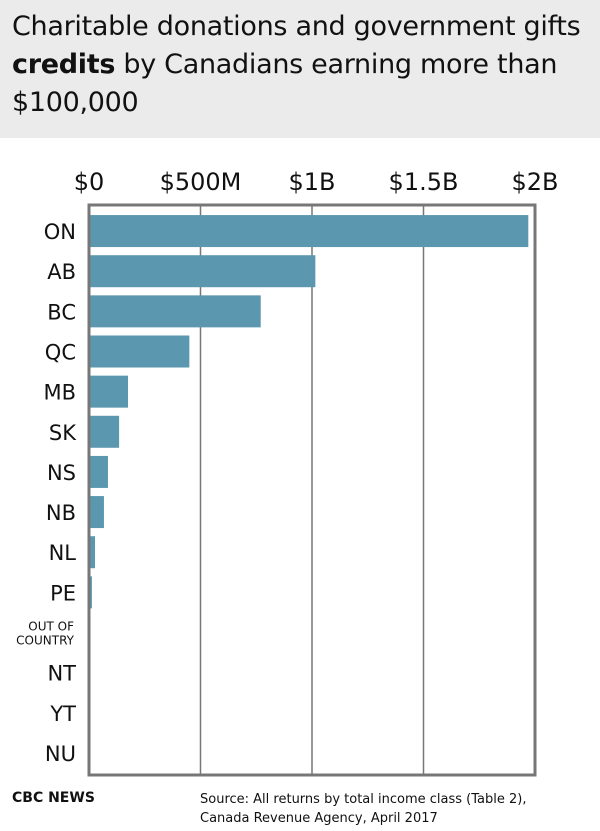 This screenshot has height=831, width=600. What do you see at coordinates (424, 182) in the screenshot?
I see `x-tick-label: $1.5B` at bounding box center [424, 182].